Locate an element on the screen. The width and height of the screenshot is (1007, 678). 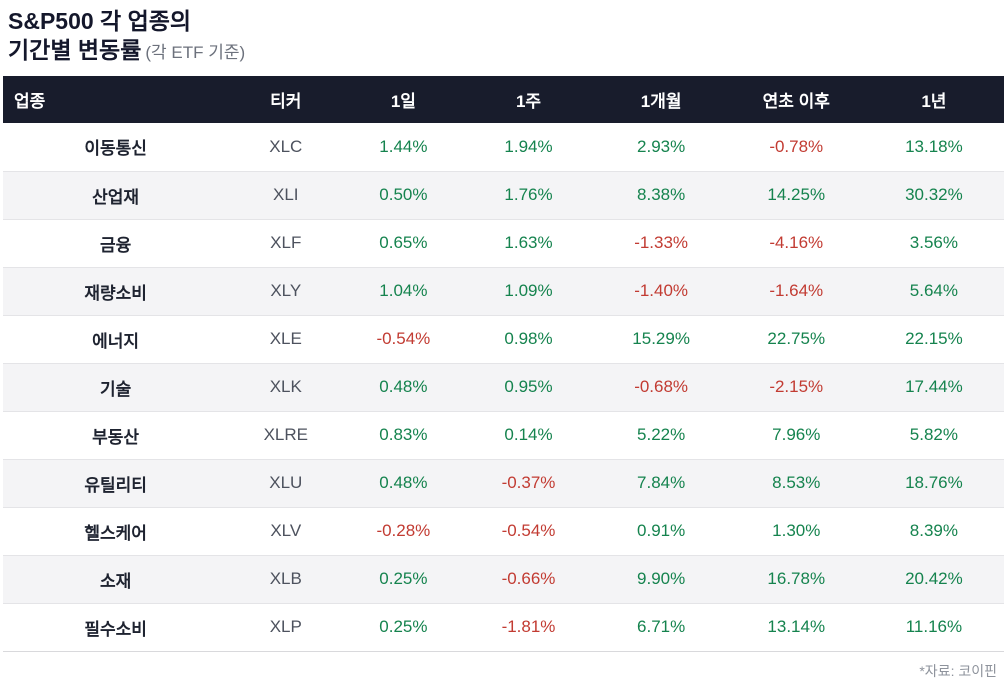
change-cell: 15.29% is located at coordinates (661, 338).